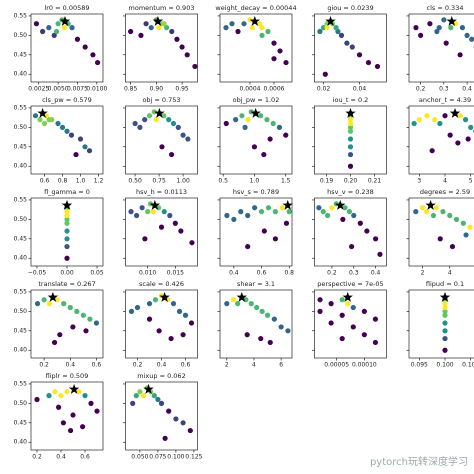 Image resolution: width=474 pixels, height=474 pixels. Describe the element at coordinates (21, 166) in the screenshot. I see `y-tick-label: 0.40` at that location.